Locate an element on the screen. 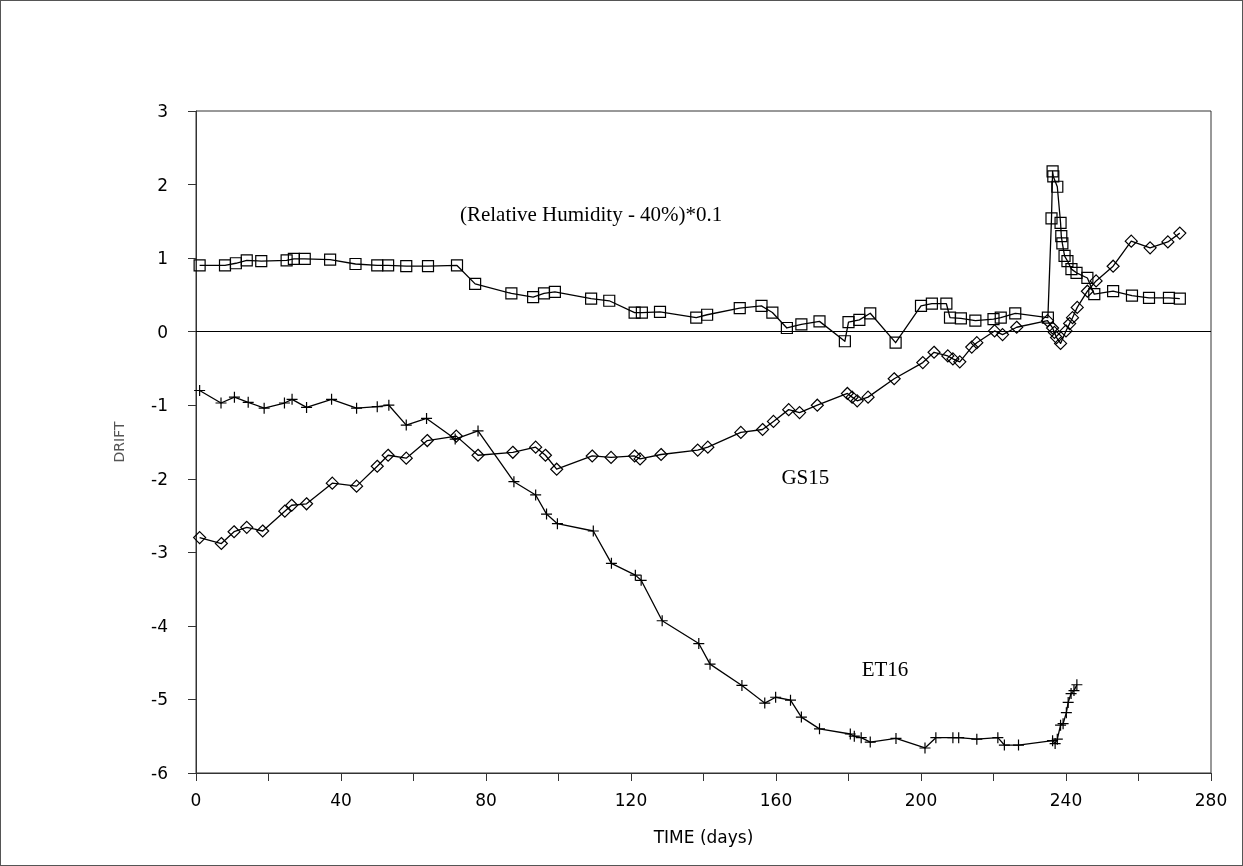 This screenshot has height=866, width=1243. y-tick-label: -4 is located at coordinates (159, 625).